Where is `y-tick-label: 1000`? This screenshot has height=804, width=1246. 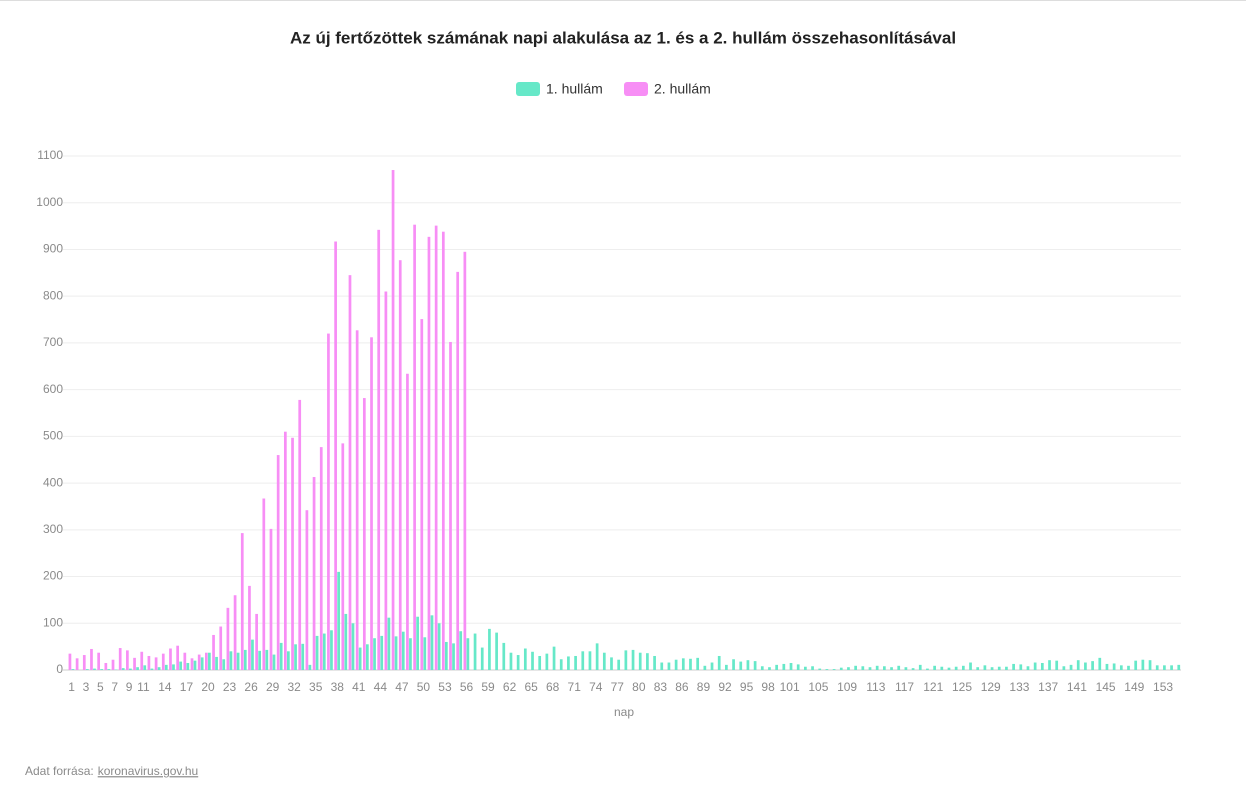 y-tick-label: 1000 is located at coordinates (49, 202).